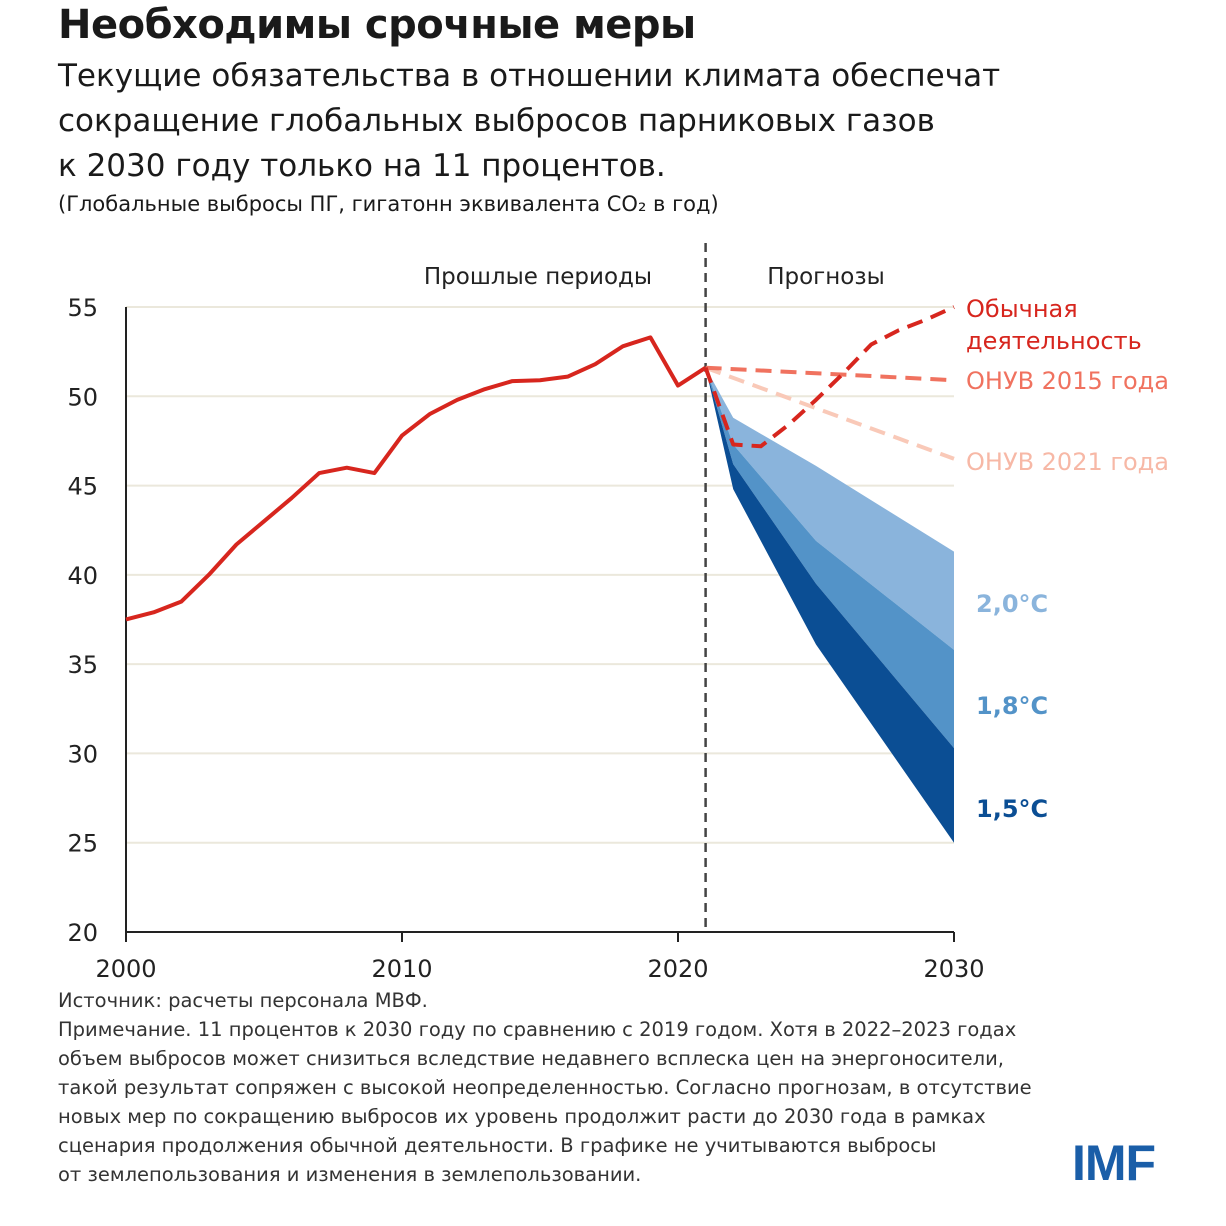 Image resolution: width=1226 pixels, height=1226 pixels. What do you see at coordinates (829, 508) in the screenshot?
I see `band-2,0°C` at bounding box center [829, 508].